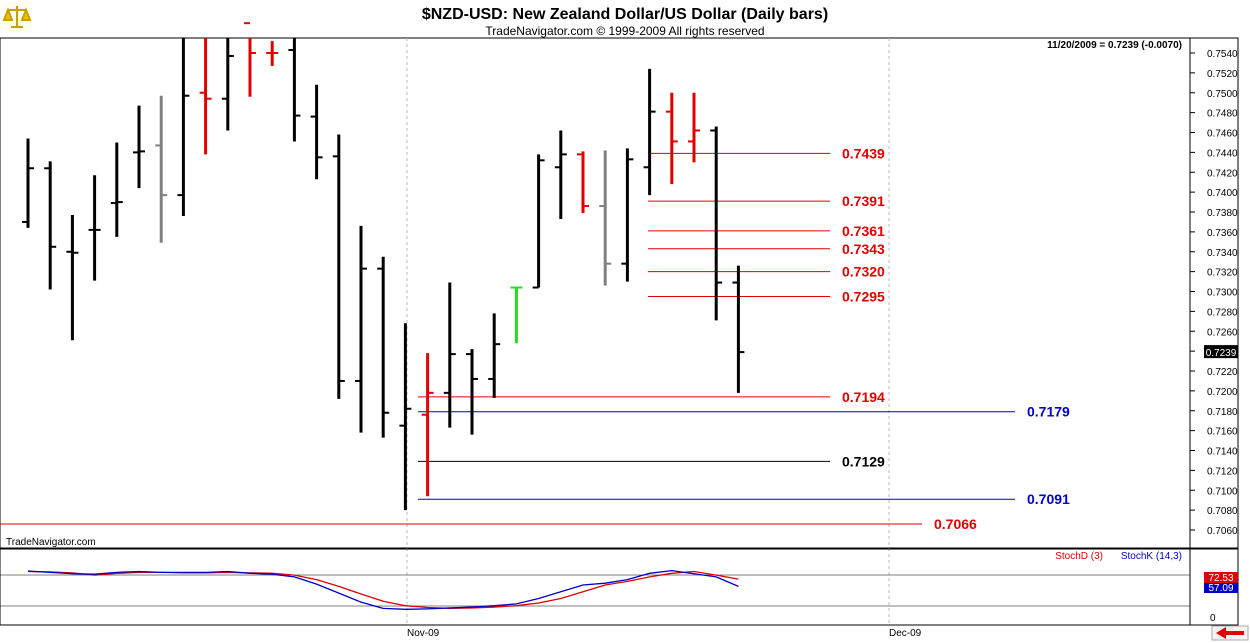 The image size is (1250, 643). Describe the element at coordinates (1222, 253) in the screenshot. I see `price-tick-label: 0.7340` at that location.